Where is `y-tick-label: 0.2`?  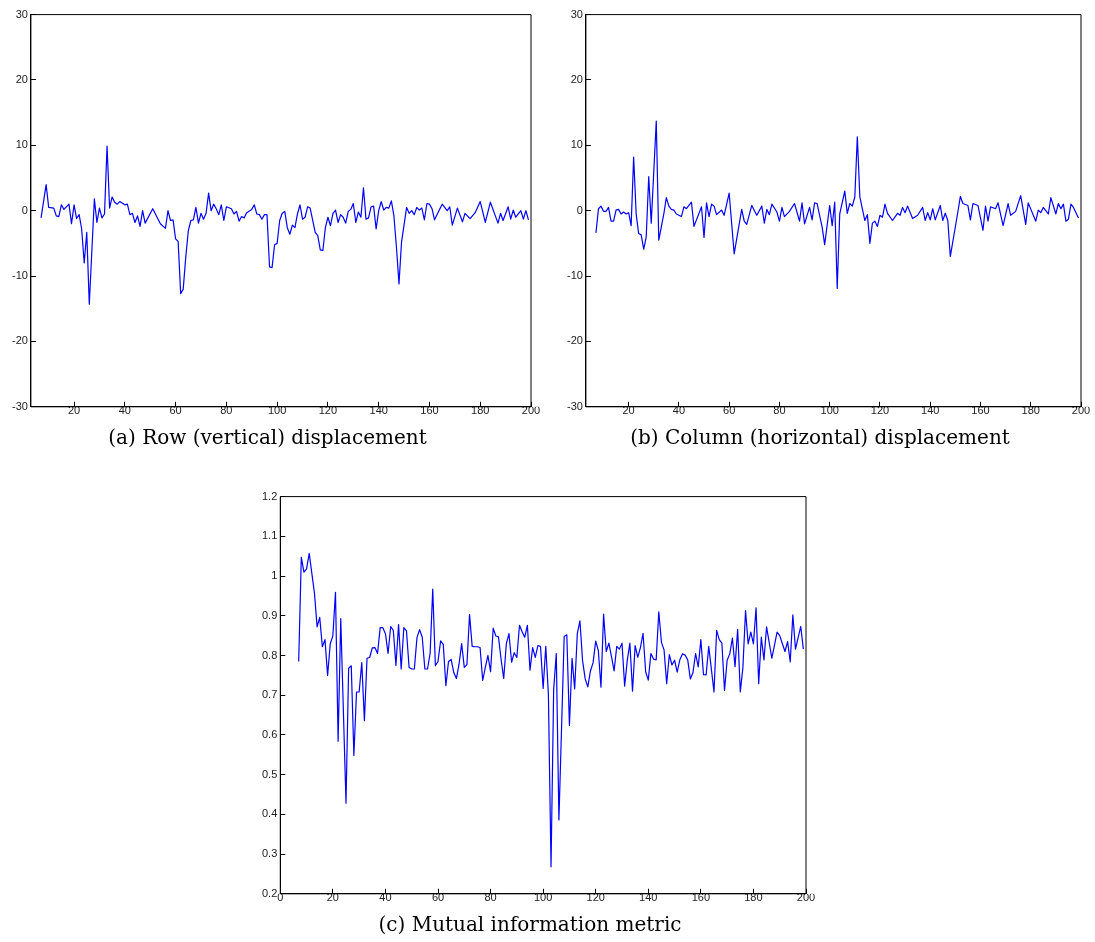 y-tick-label: 0.2 is located at coordinates (269, 892).